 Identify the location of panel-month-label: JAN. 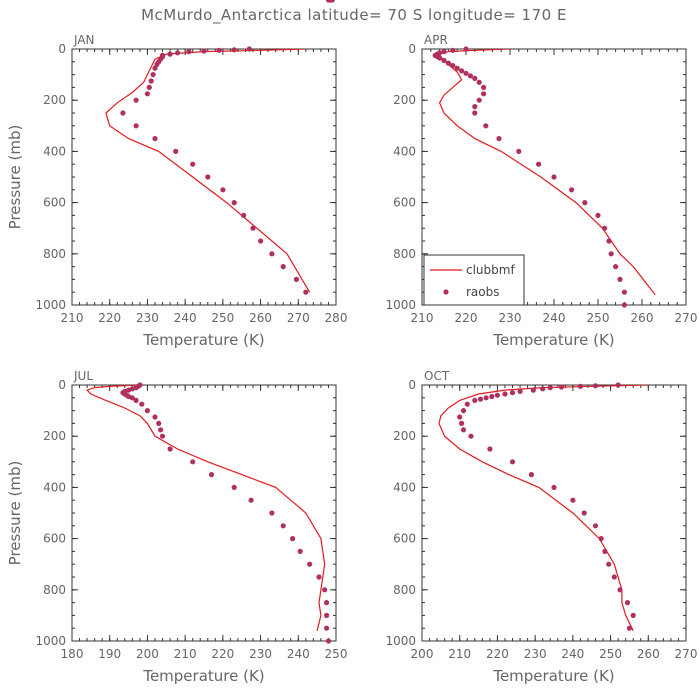
(84, 40).